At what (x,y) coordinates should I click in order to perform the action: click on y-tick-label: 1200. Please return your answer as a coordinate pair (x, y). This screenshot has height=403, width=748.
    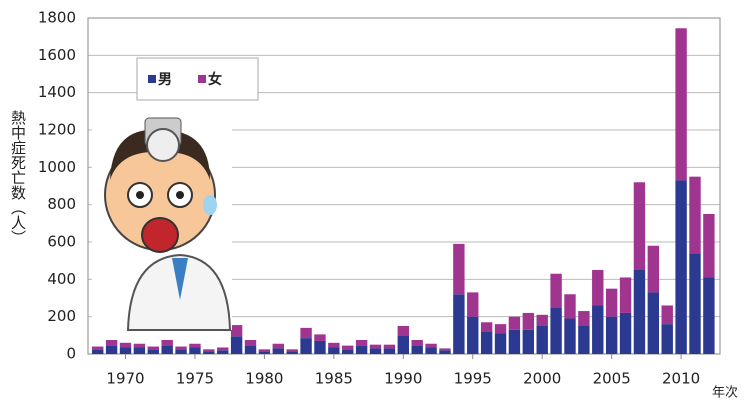
    Looking at the image, I should click on (57, 130).